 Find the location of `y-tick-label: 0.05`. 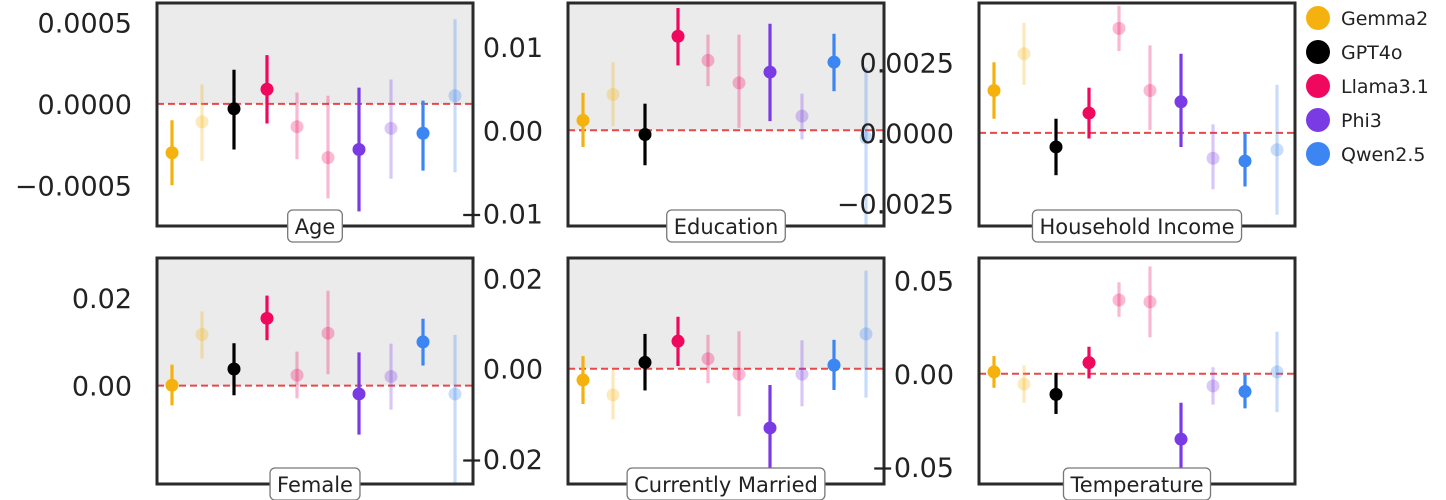

y-tick-label: 0.05 is located at coordinates (924, 281).